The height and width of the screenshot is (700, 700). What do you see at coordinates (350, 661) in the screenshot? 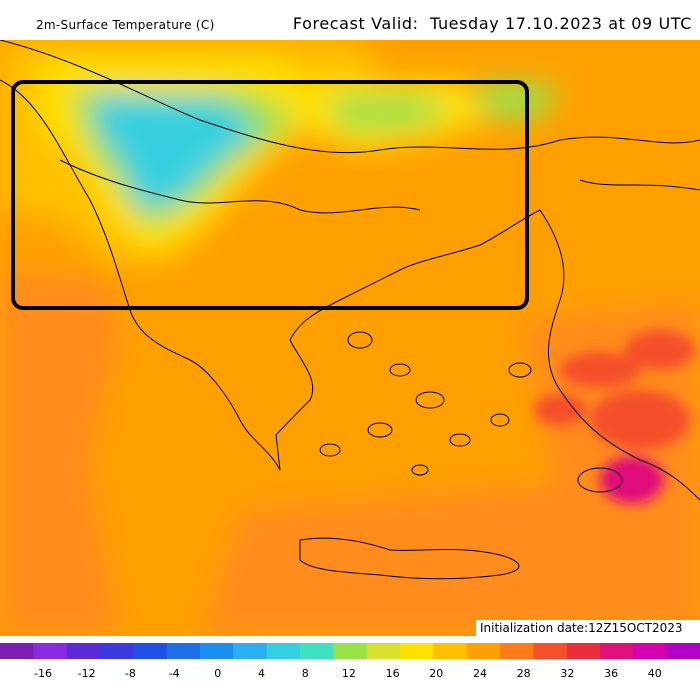
I see `temperature-colorbar: -16 -12 -8 -4 0 4 8 12 16 20 24 28 32 36 40` at bounding box center [350, 661].